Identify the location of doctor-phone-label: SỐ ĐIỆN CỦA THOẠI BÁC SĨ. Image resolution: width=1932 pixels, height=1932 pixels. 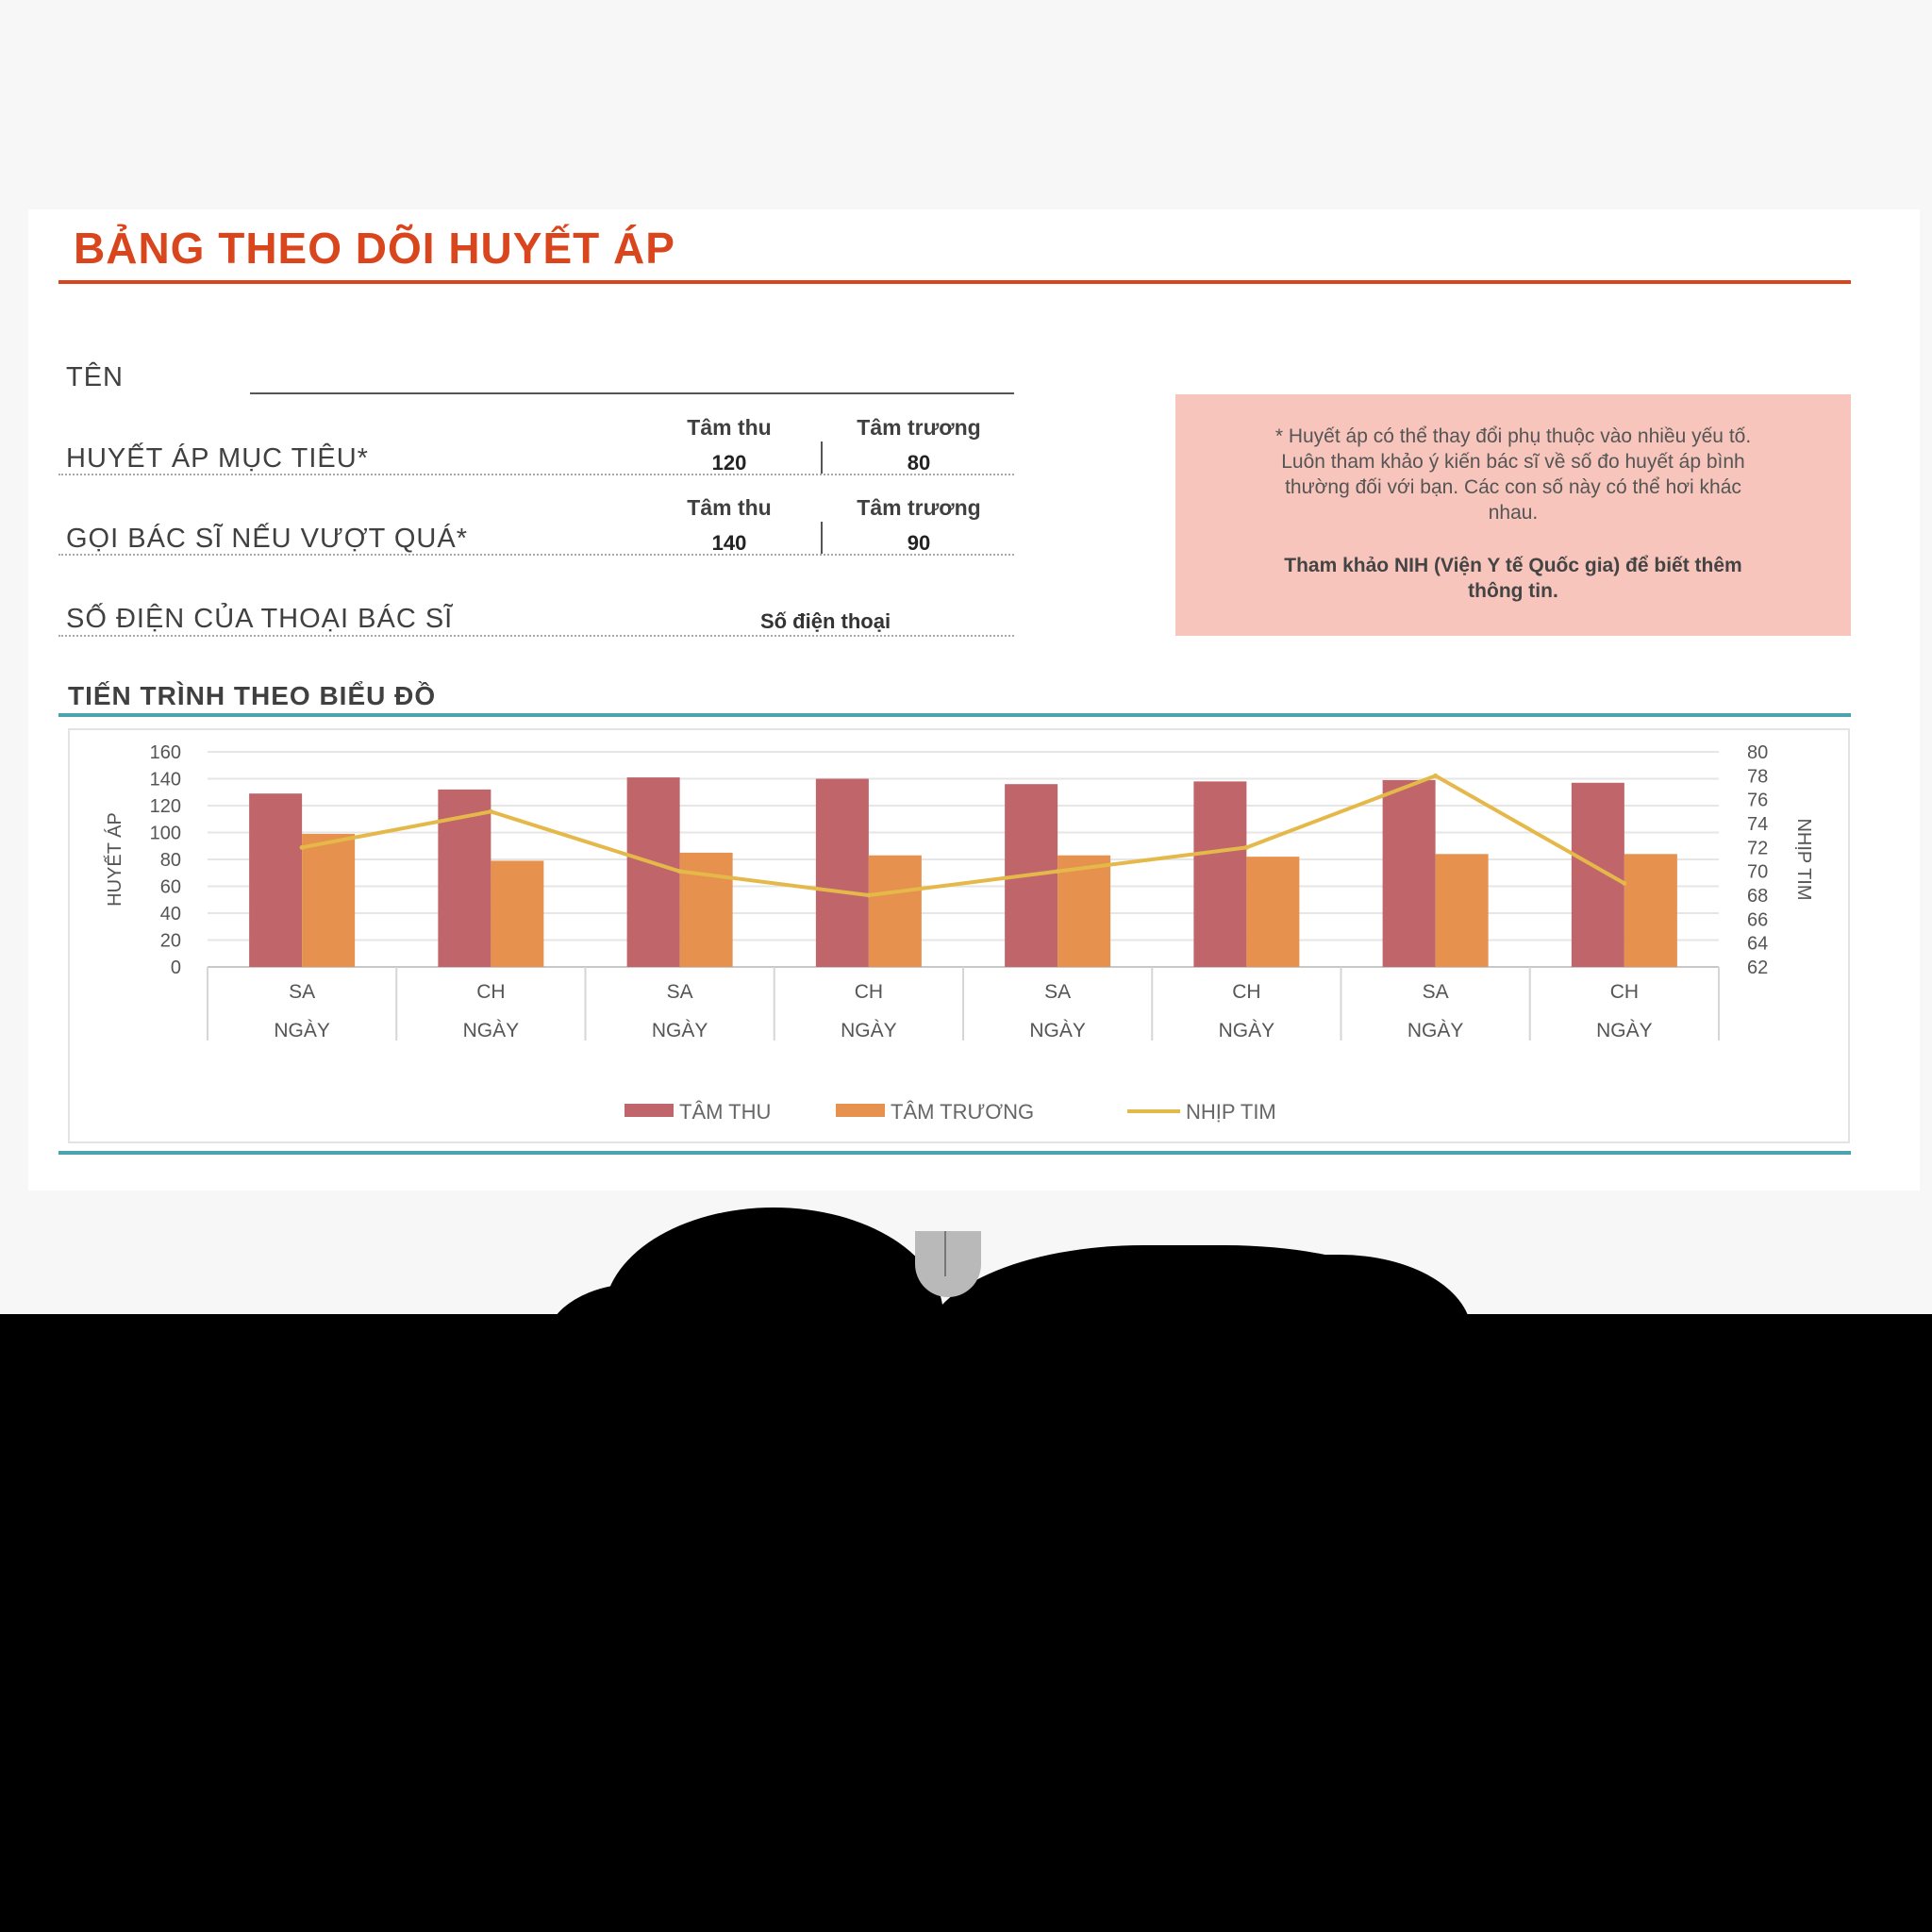
(260, 619).